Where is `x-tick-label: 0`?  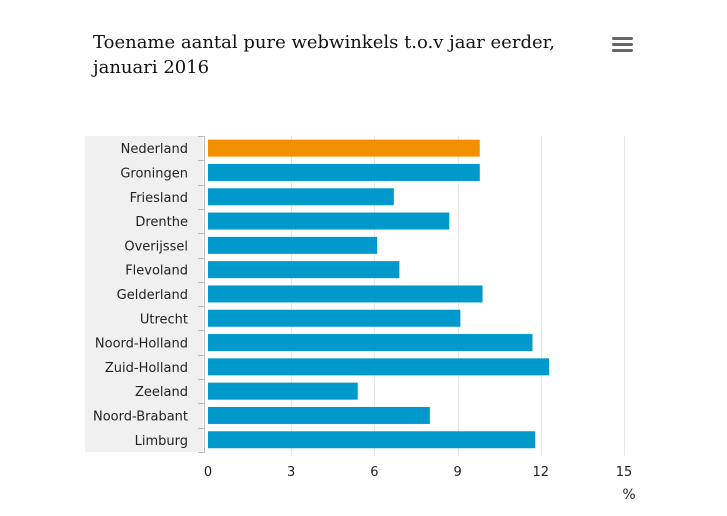 x-tick-label: 0 is located at coordinates (208, 472).